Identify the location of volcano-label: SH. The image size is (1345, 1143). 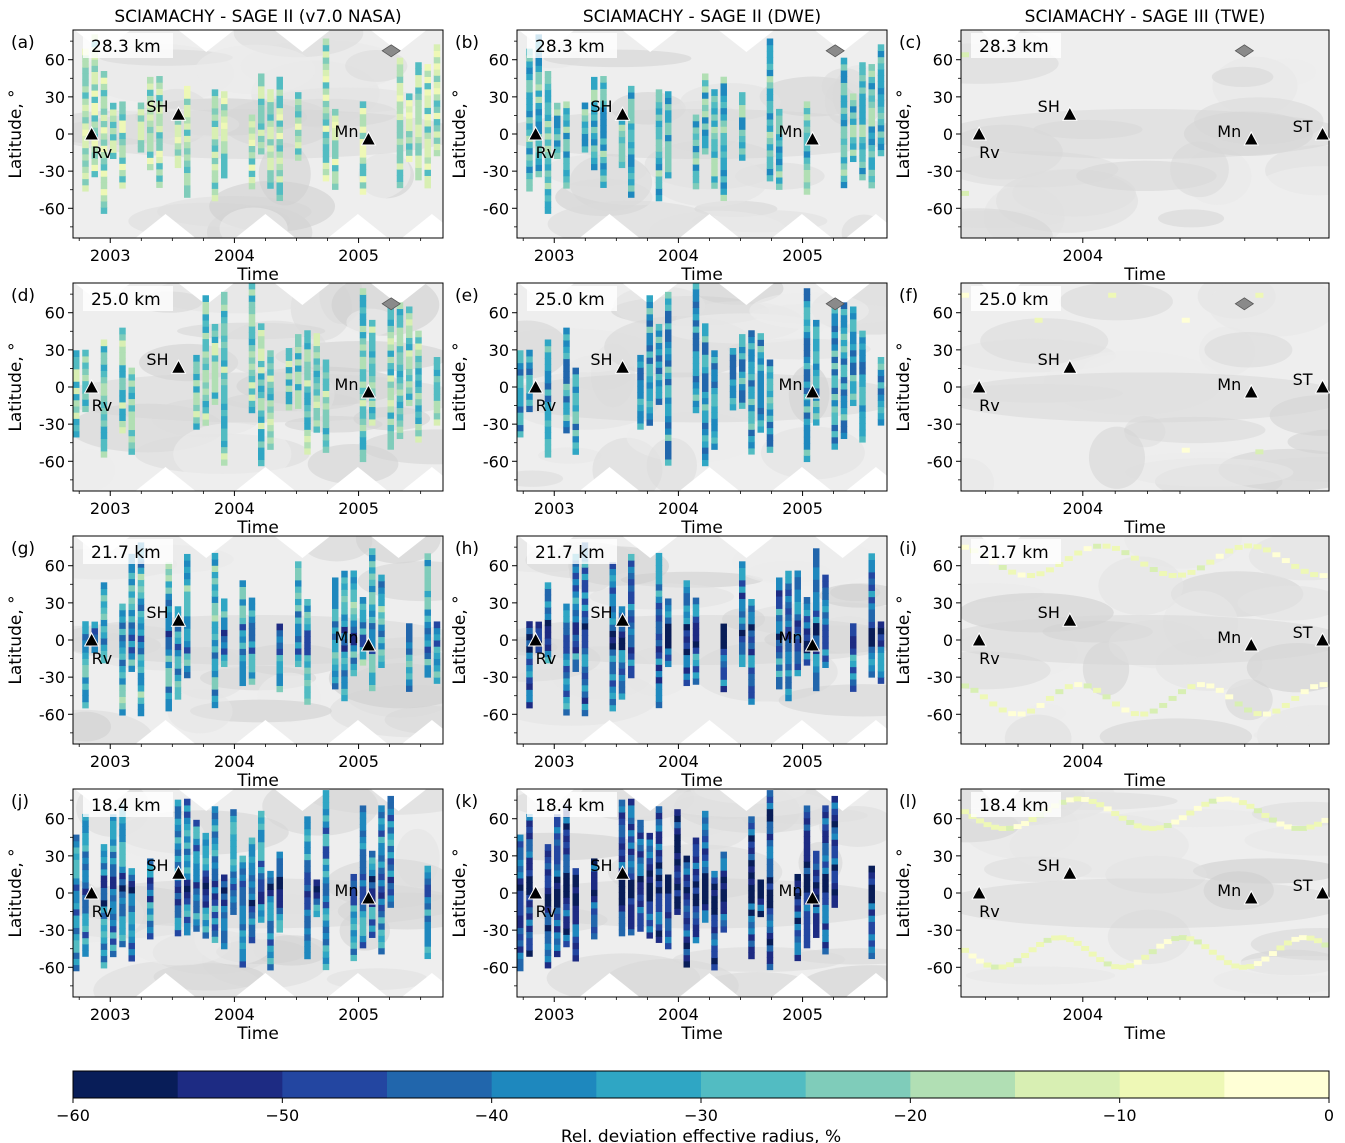
(601, 106).